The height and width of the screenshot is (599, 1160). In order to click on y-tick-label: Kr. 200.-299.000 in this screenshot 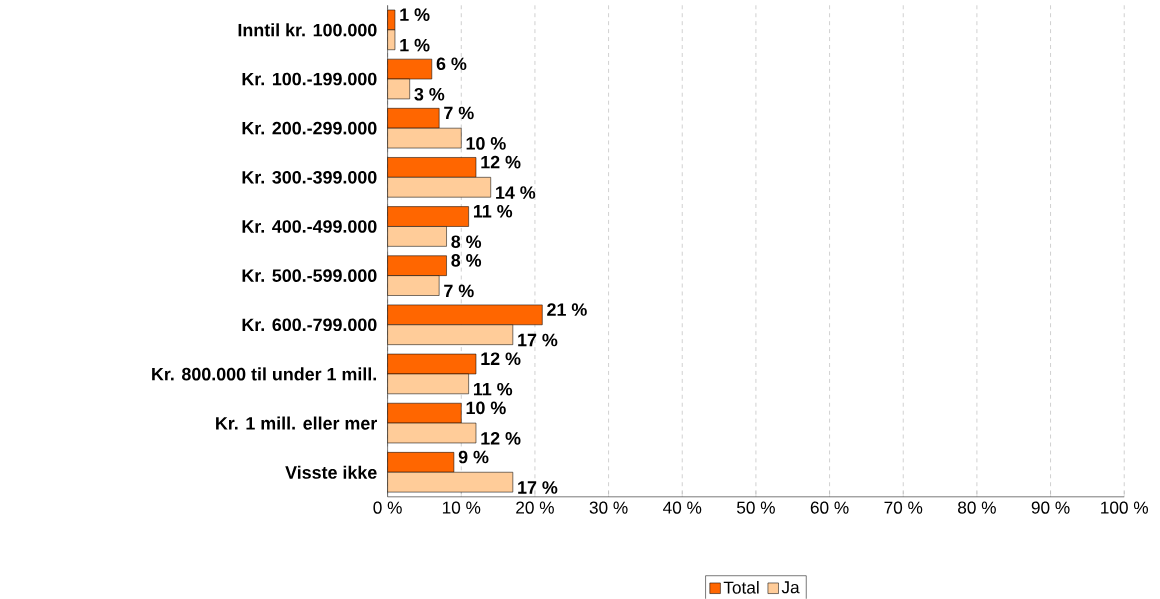, I will do `click(309, 128)`.